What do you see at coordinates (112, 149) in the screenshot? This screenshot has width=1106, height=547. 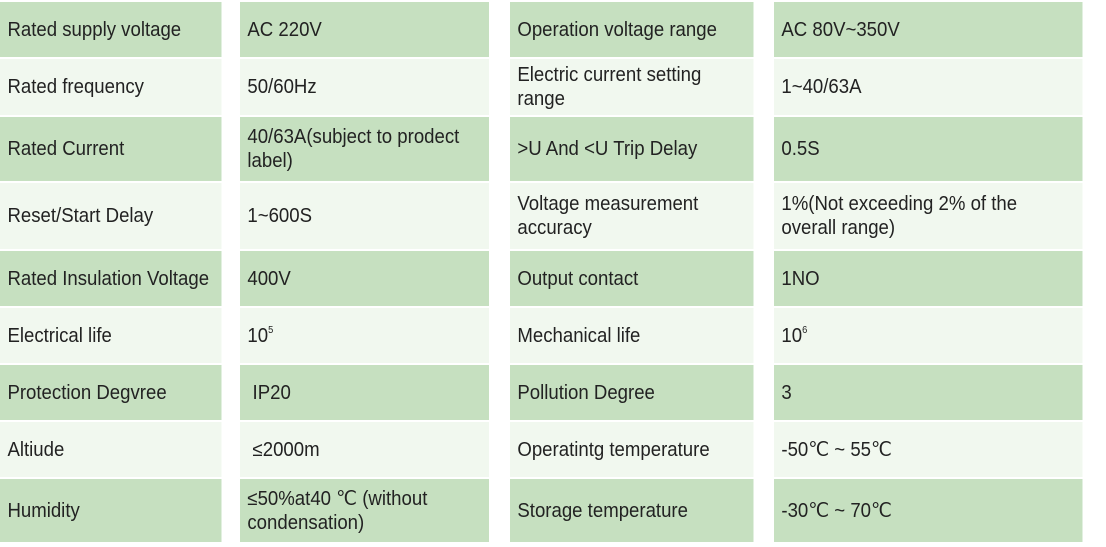 I see `spec-label: Rated Current` at bounding box center [112, 149].